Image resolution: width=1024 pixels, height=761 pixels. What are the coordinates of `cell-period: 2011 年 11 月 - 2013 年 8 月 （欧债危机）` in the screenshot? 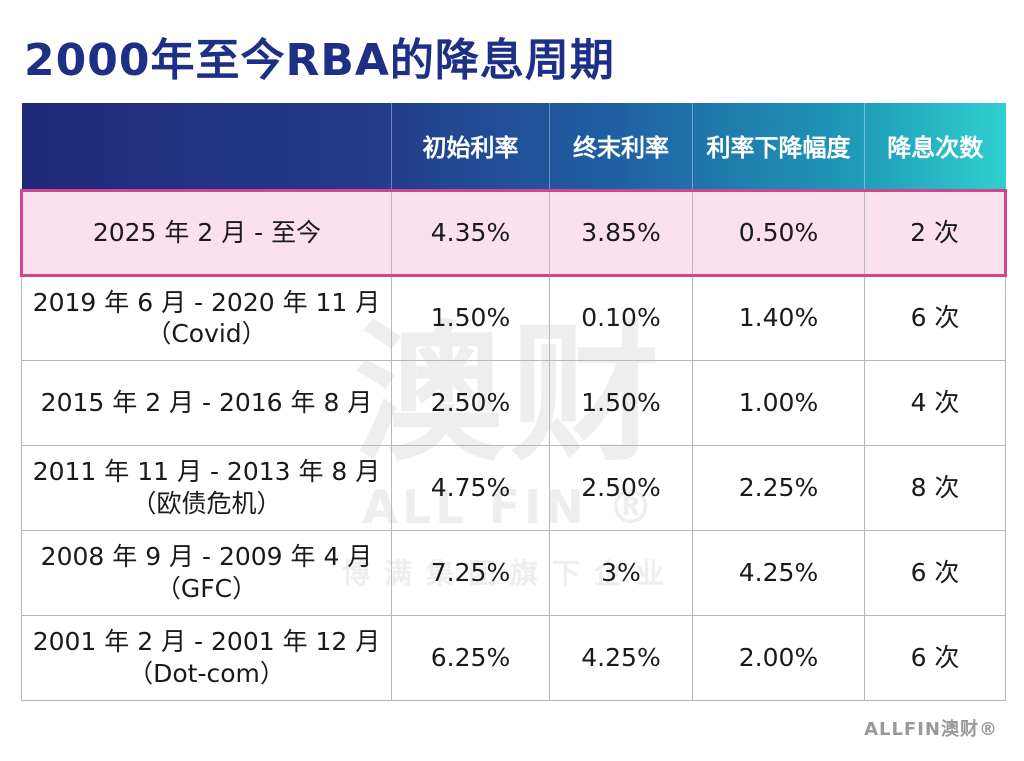 It's located at (206, 487).